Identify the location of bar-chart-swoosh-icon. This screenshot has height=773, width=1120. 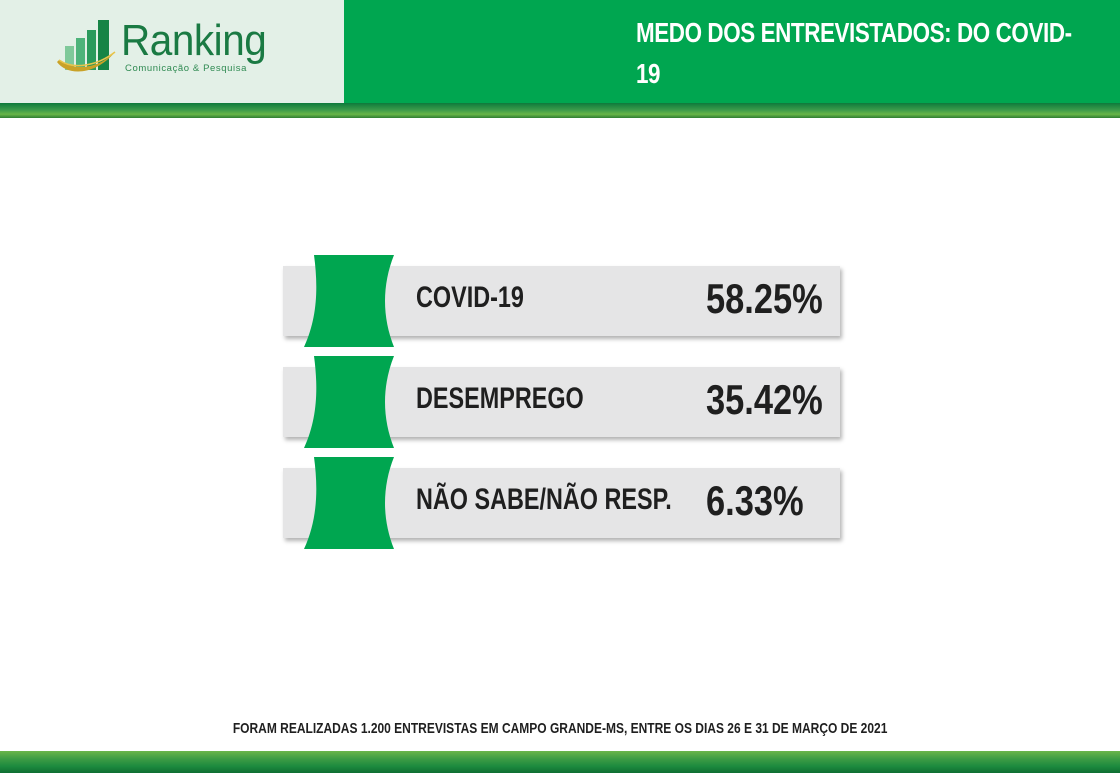
(86, 46).